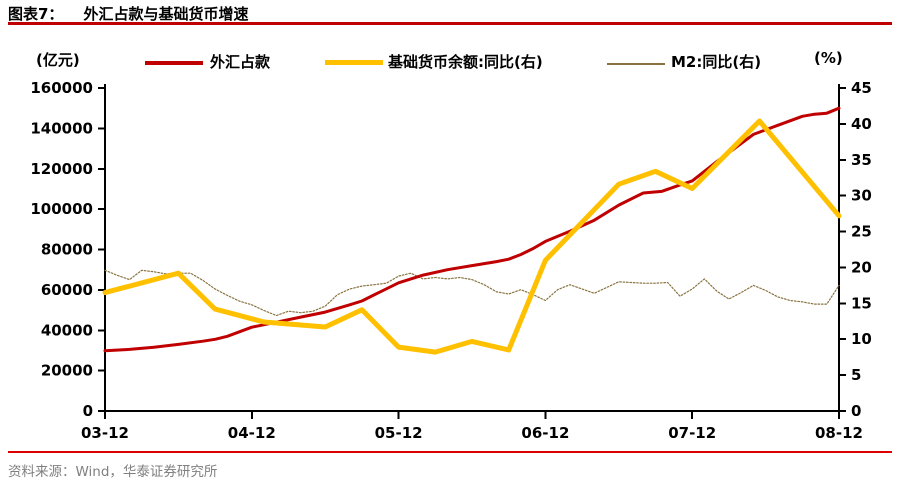 The image size is (900, 487). Describe the element at coordinates (67, 330) in the screenshot. I see `y-left-tick-label: 40000` at that location.